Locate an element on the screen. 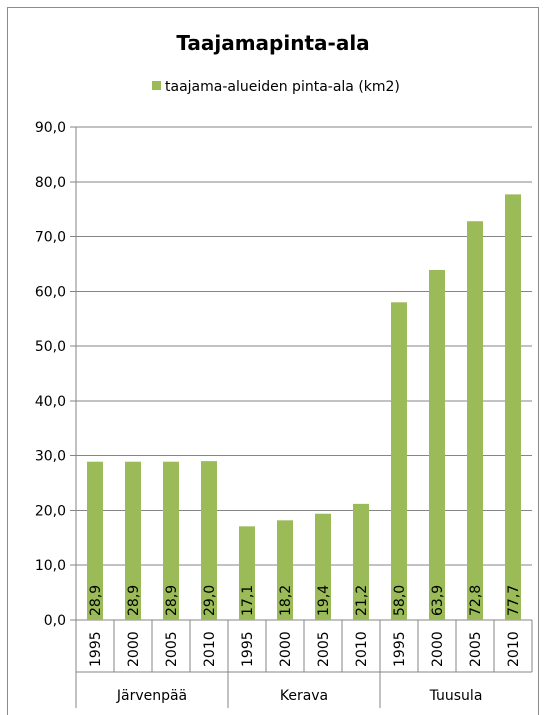 The image size is (546, 715). y-tick-label: 60,0 is located at coordinates (50, 292).